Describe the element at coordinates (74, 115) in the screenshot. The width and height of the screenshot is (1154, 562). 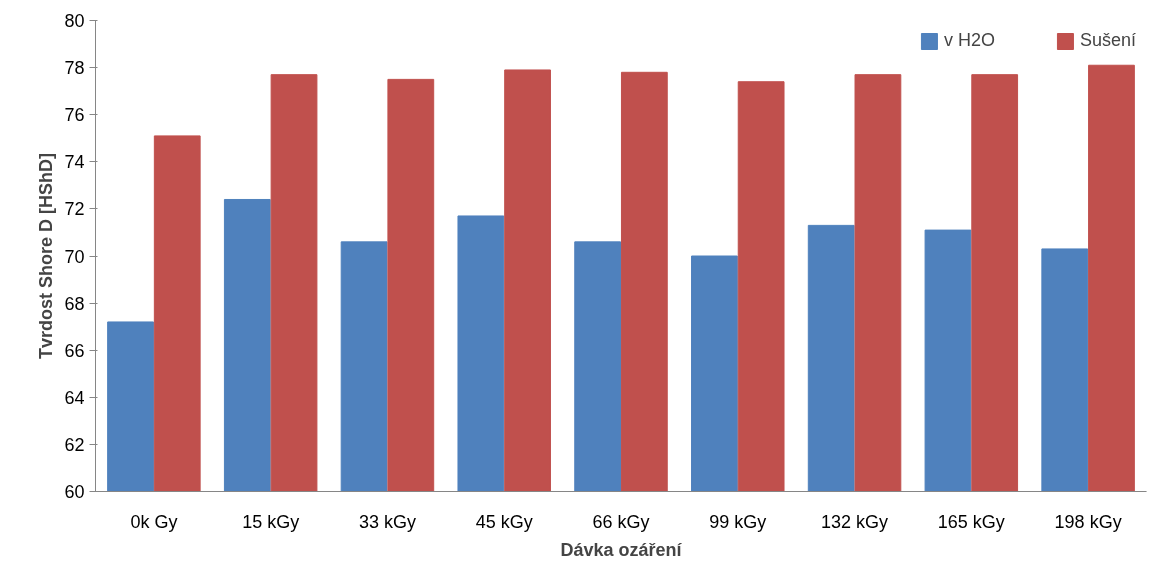
I see `y-tick-label: 76` at that location.